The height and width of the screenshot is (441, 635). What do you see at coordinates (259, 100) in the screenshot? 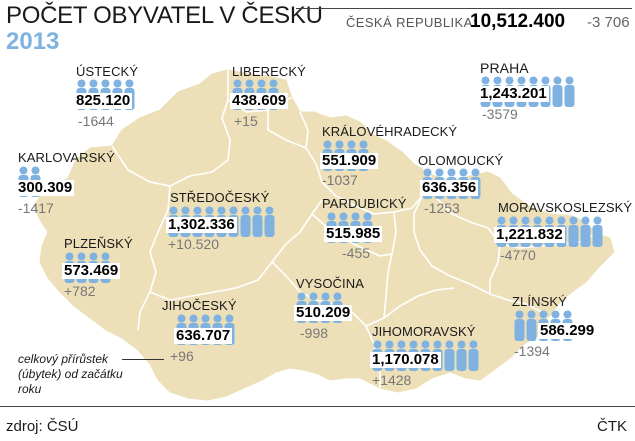
I see `region-population: 438.609` at bounding box center [259, 100].